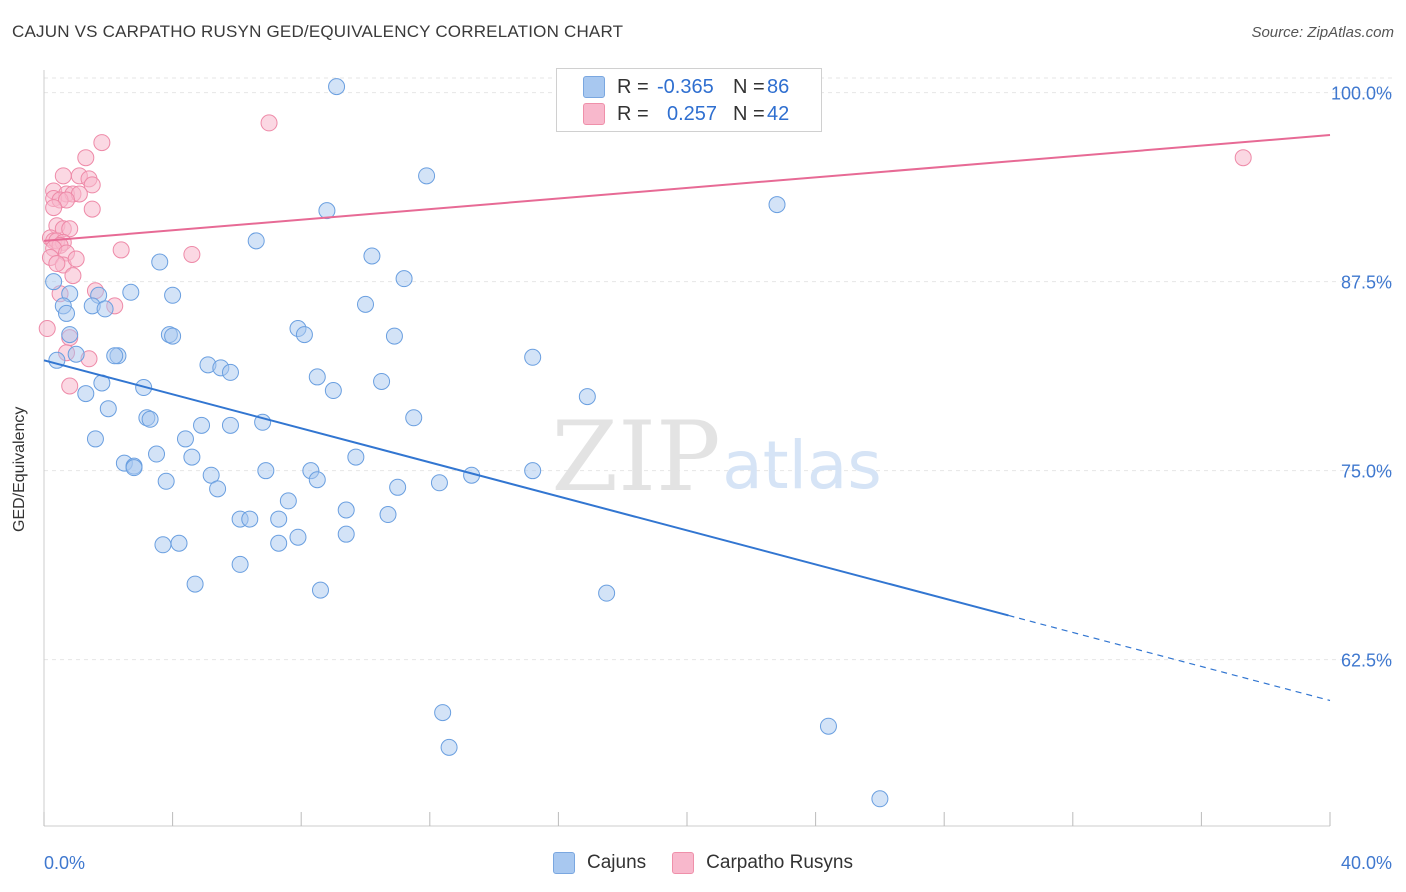 Image resolution: width=1406 pixels, height=892 pixels. What do you see at coordinates (778, 86) in the screenshot?
I see `legend-n-value: 86` at bounding box center [778, 86].